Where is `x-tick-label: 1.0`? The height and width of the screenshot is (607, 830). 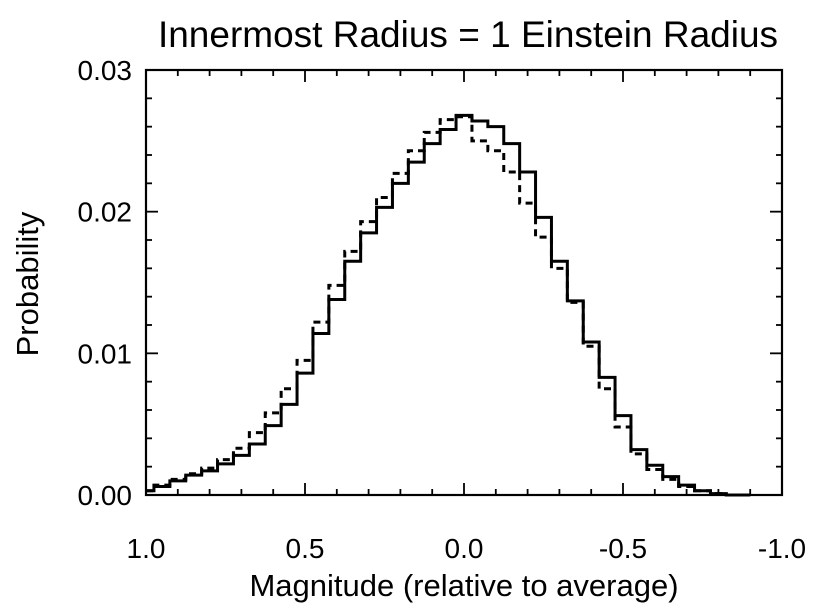 x-tick-label: 1.0 is located at coordinates (146, 548).